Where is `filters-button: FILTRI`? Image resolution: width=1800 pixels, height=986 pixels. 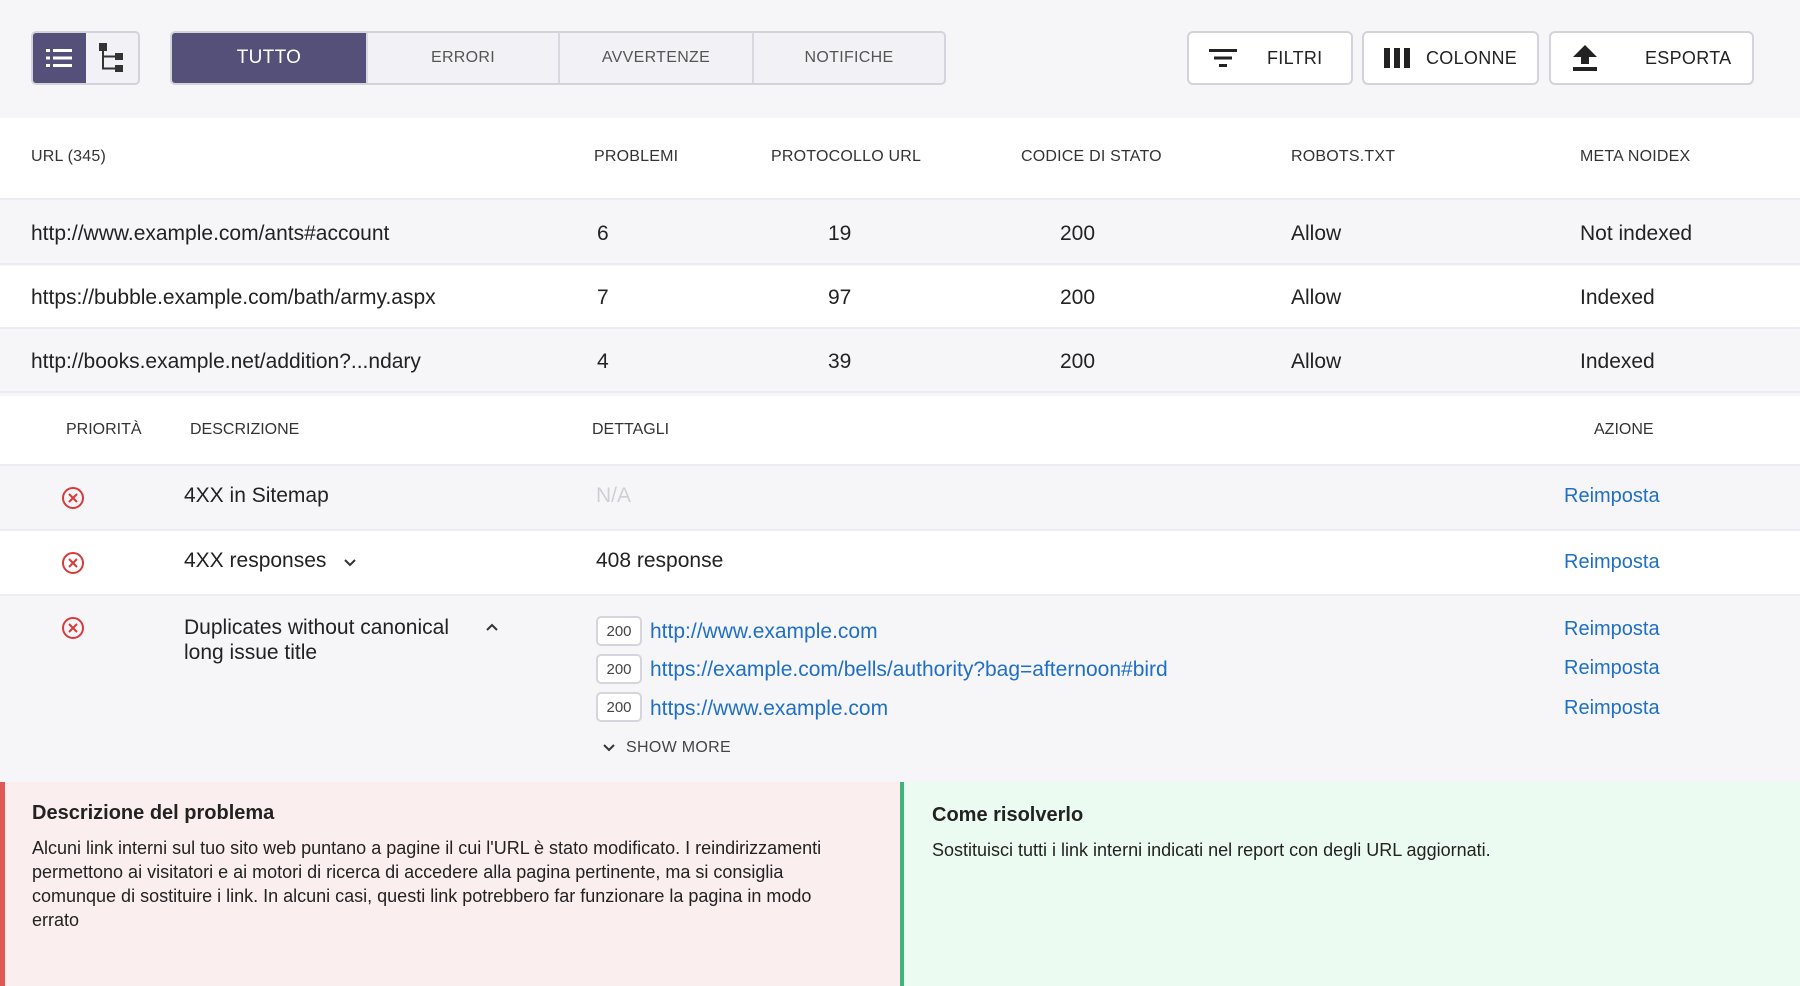
filters-button: FILTRI is located at coordinates (1270, 58).